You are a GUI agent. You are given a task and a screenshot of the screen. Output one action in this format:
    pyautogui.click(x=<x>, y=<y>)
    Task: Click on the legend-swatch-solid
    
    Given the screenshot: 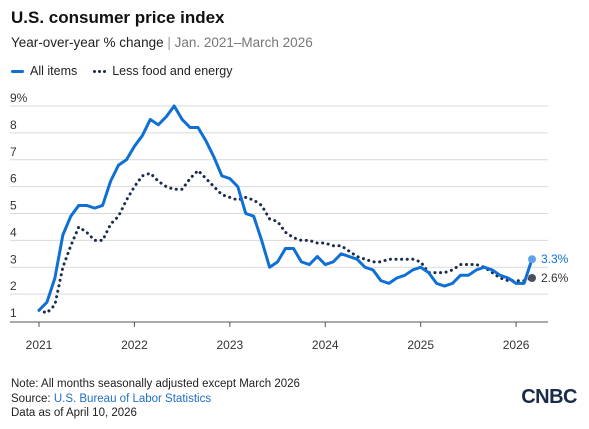 What is the action you would take?
    pyautogui.click(x=17, y=71)
    